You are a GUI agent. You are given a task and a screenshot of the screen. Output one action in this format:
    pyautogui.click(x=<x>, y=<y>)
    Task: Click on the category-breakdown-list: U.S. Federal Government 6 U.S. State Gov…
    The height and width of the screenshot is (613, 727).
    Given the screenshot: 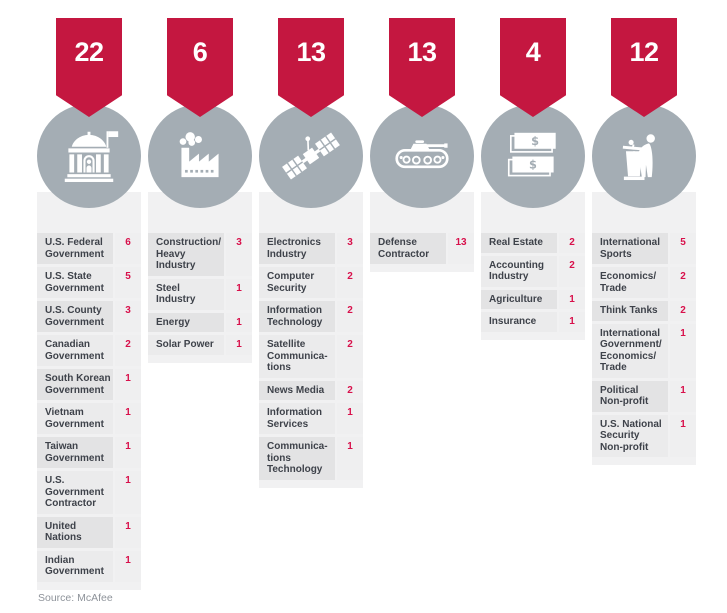 What is the action you would take?
    pyautogui.click(x=89, y=391)
    